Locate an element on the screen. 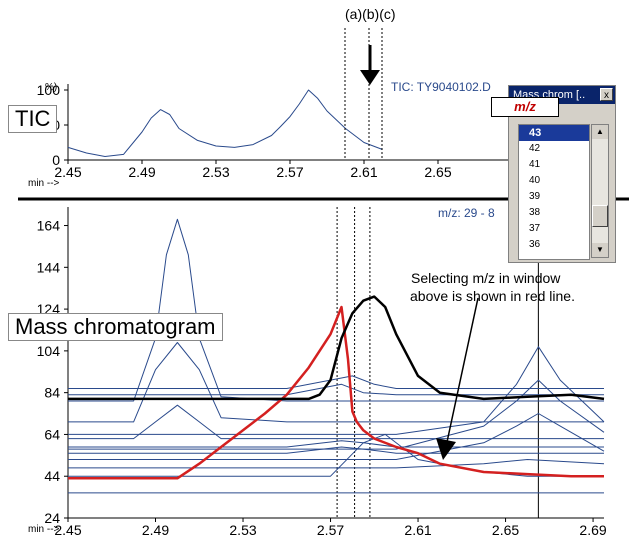 The image size is (629, 560). mz-list-item: 37 is located at coordinates (535, 228).